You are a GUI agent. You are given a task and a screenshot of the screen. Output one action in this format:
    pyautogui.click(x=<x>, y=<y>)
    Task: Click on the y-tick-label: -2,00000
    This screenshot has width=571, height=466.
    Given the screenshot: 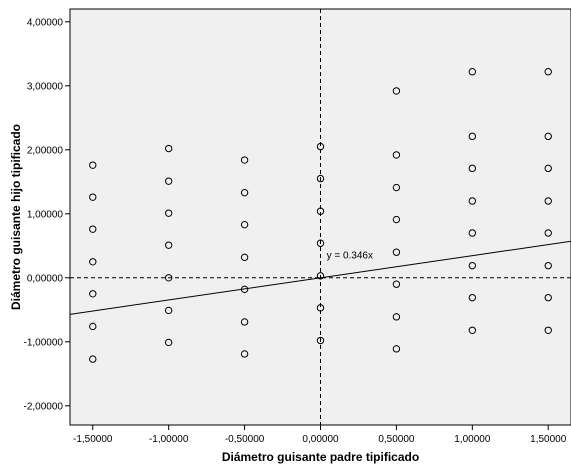 What is the action you would take?
    pyautogui.click(x=44, y=406)
    